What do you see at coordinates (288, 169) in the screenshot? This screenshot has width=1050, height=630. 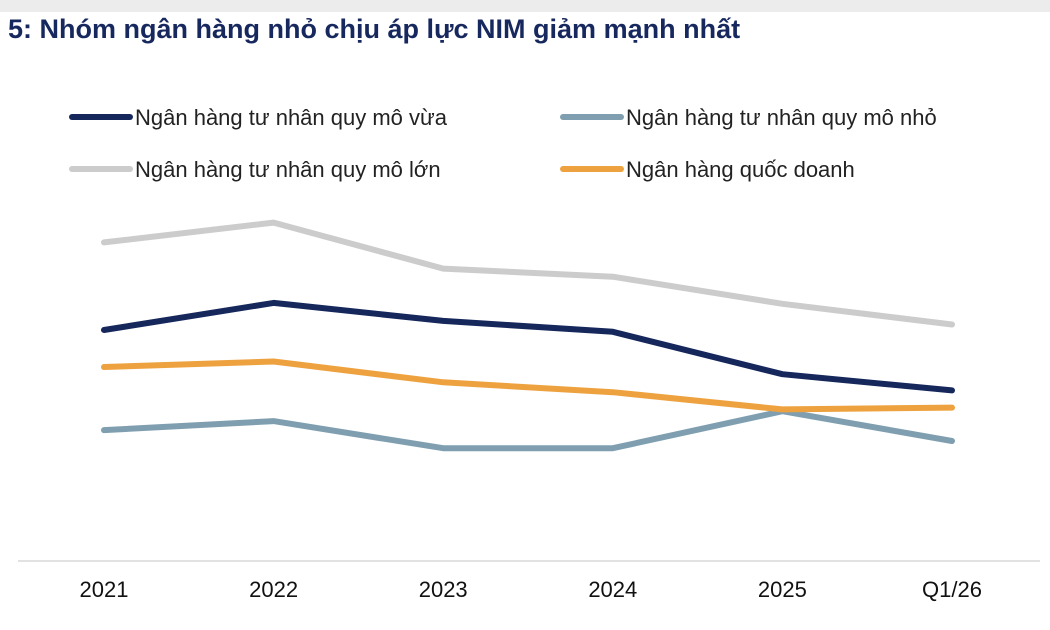 I see `legend-label: Ngân hàng tư nhân quy mô lớn` at bounding box center [288, 169].